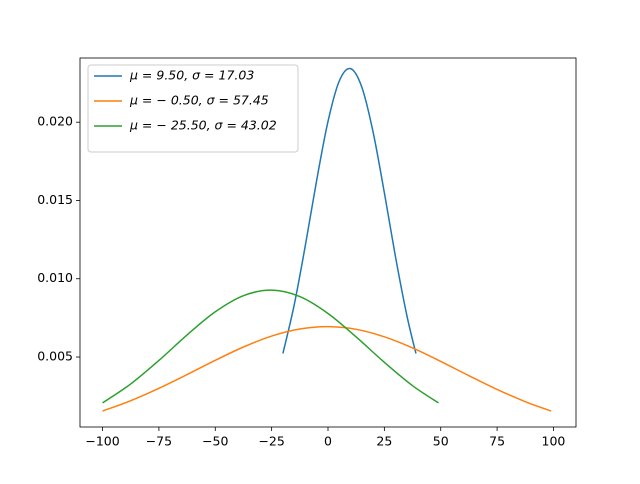 Image resolution: width=640 pixels, height=484 pixels. Describe the element at coordinates (159, 441) in the screenshot. I see `x-tick-label: −75` at that location.